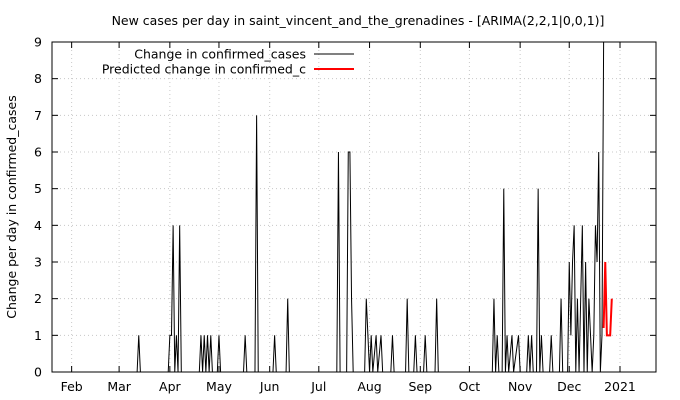  Describe the element at coordinates (38, 152) in the screenshot. I see `y-tick-label: 6` at that location.